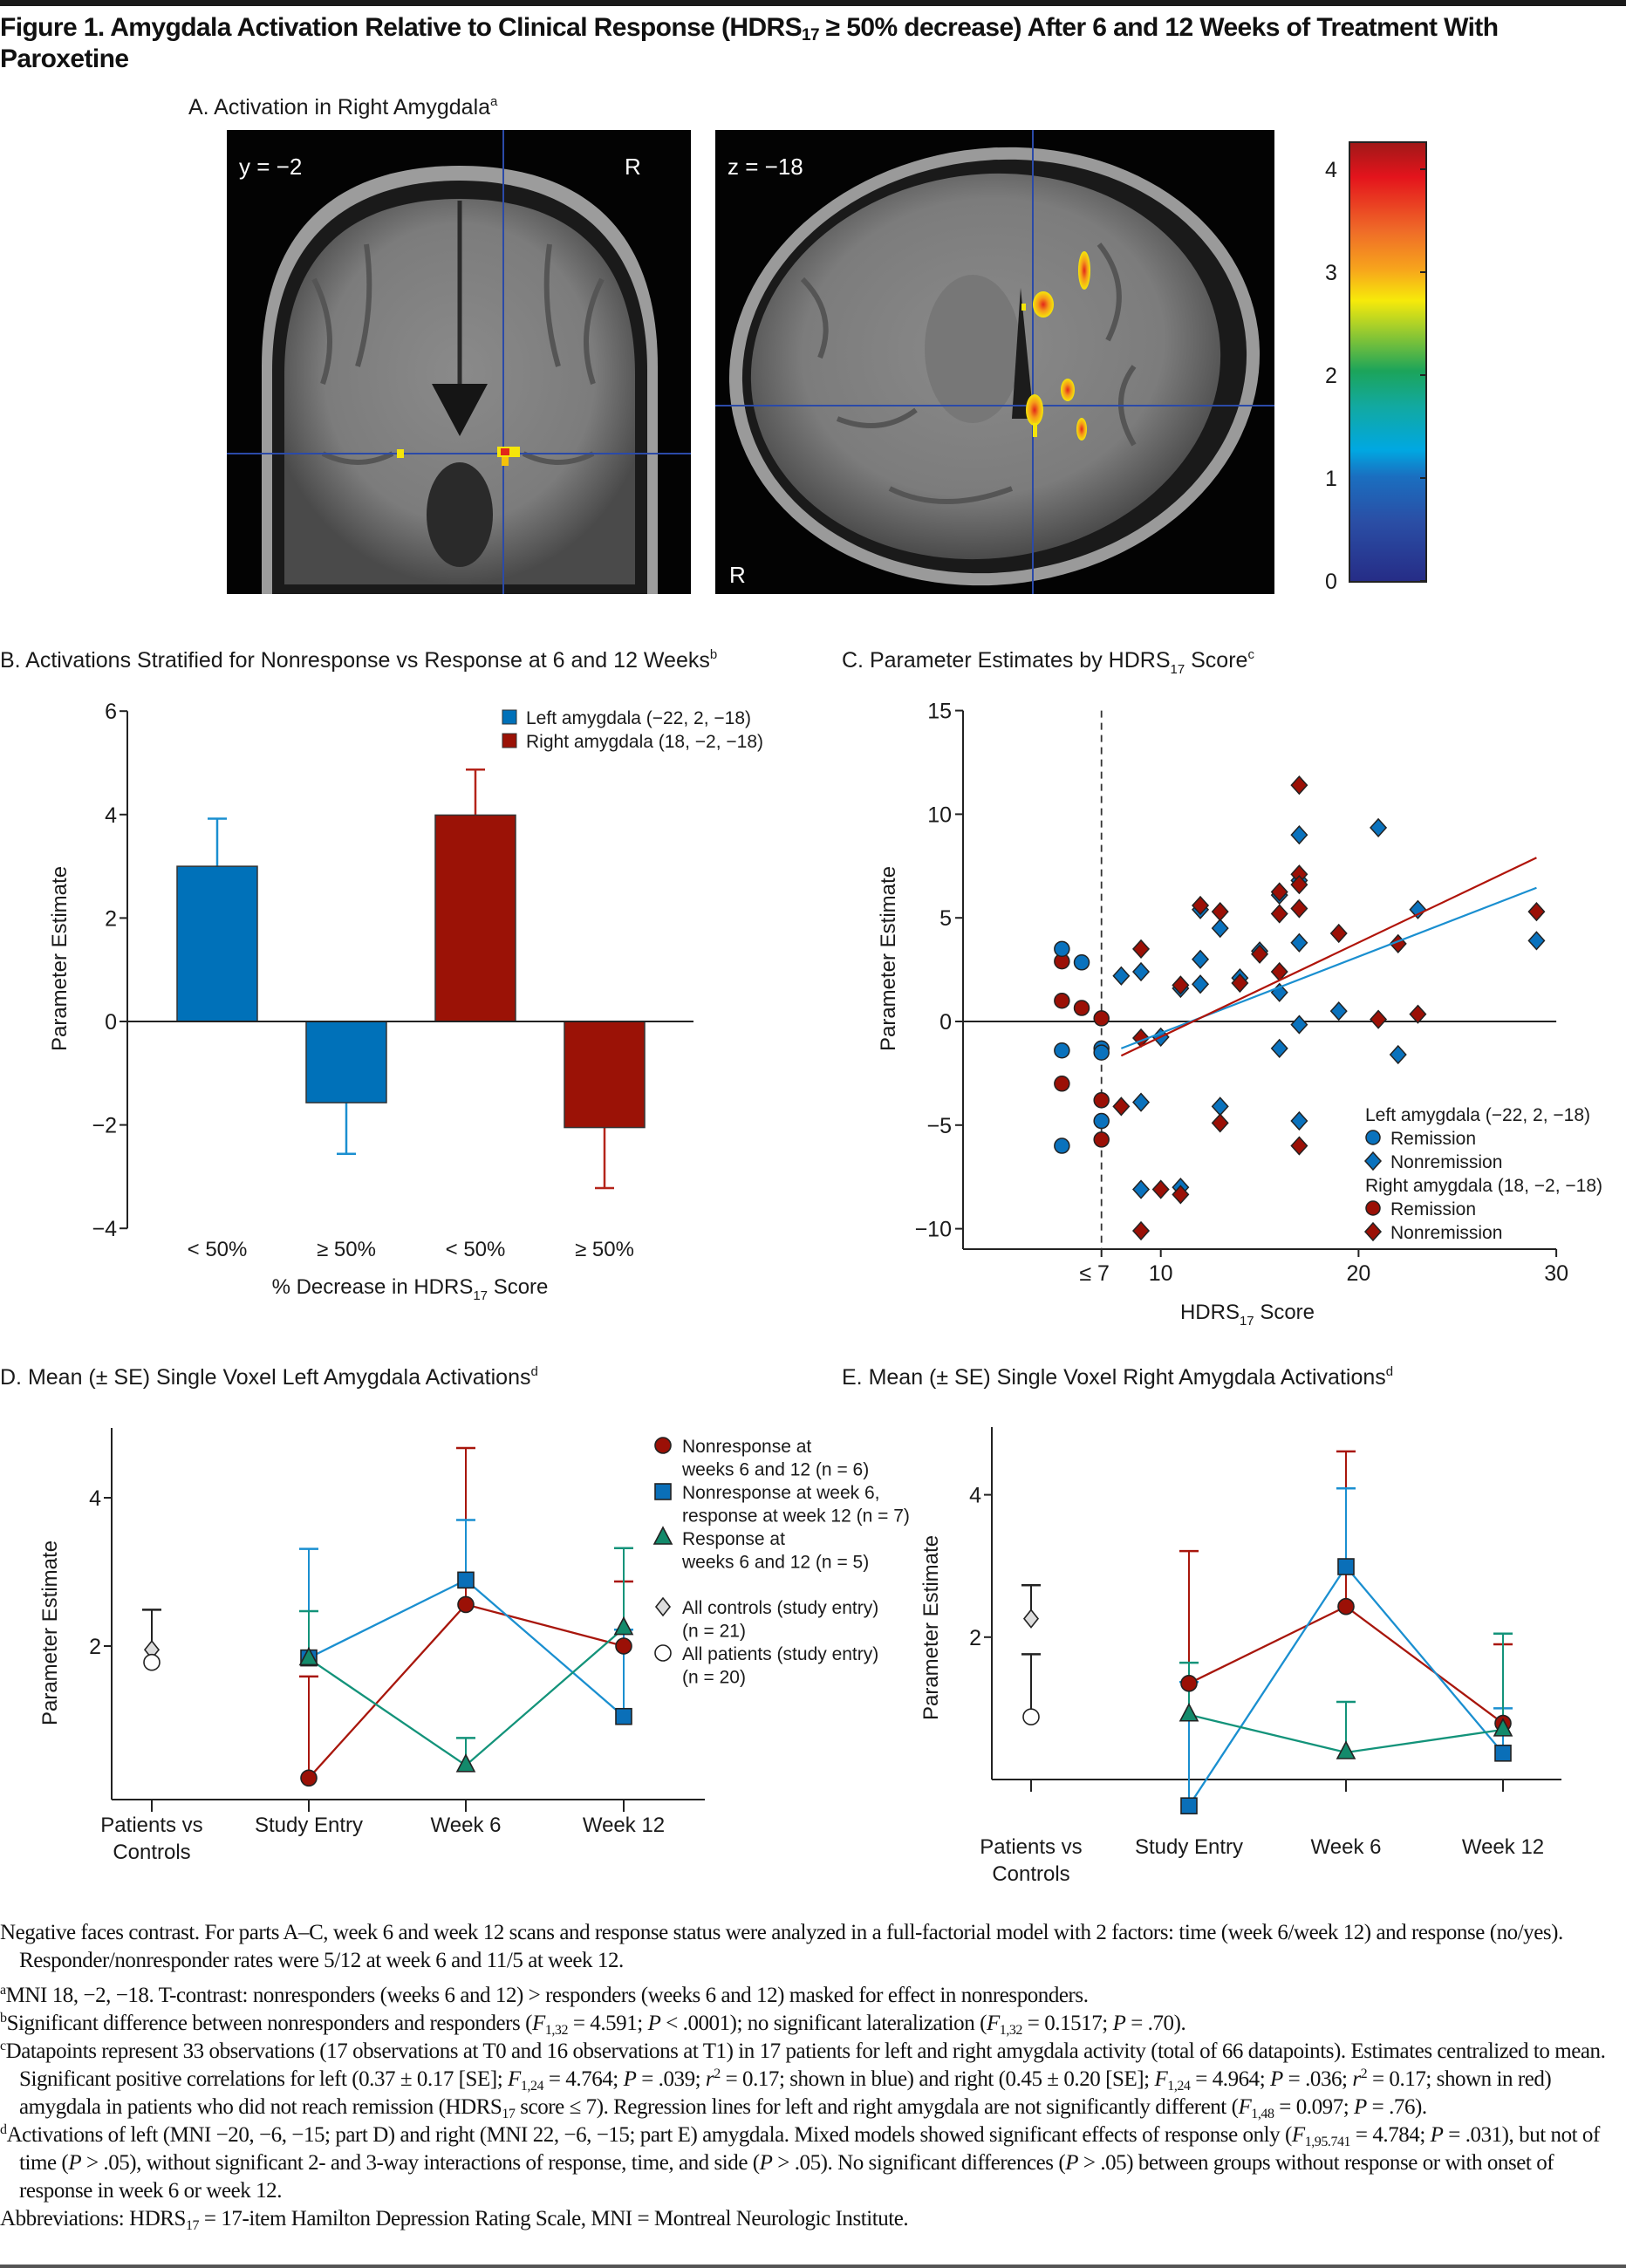  I want to click on x-tick-label: 30, so click(1556, 1273).